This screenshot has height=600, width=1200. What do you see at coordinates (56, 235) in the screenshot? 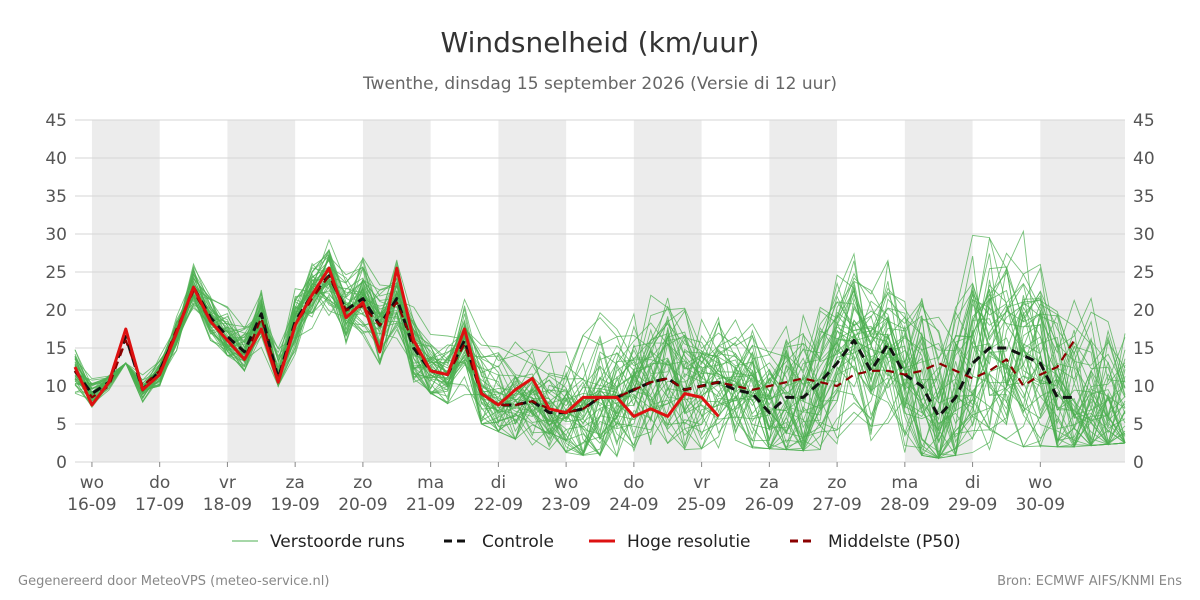
I see `y-tick-label-left: 30` at bounding box center [56, 235].